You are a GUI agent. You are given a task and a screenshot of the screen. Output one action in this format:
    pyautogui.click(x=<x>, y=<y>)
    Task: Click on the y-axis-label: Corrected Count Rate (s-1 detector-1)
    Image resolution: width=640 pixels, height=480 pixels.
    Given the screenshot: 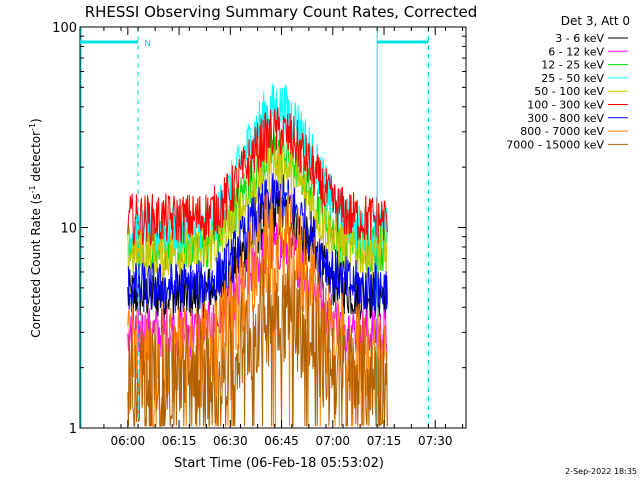 What is the action you would take?
    pyautogui.click(x=35, y=227)
    